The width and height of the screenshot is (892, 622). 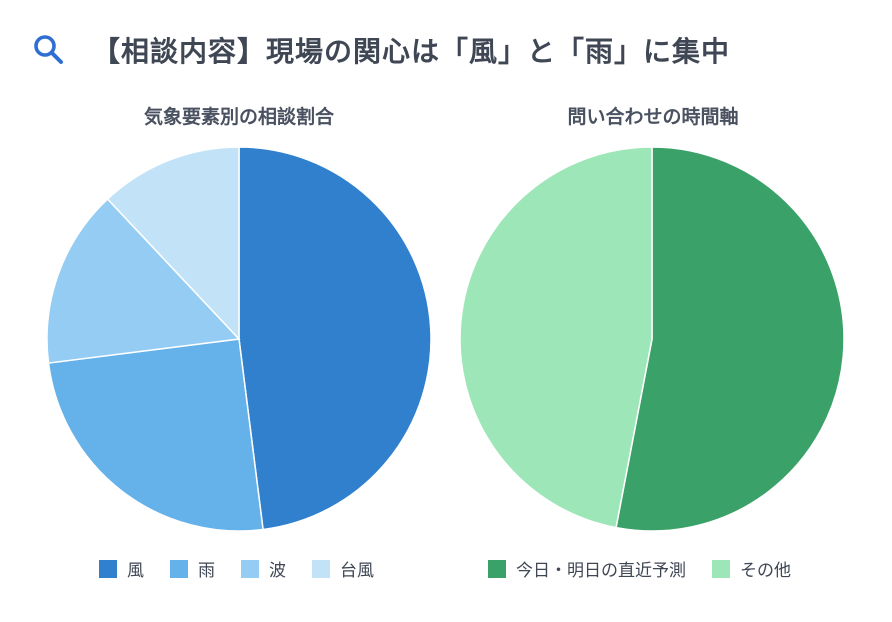 I want to click on legend-weather: 風 雨 波 台風, so click(x=236, y=568).